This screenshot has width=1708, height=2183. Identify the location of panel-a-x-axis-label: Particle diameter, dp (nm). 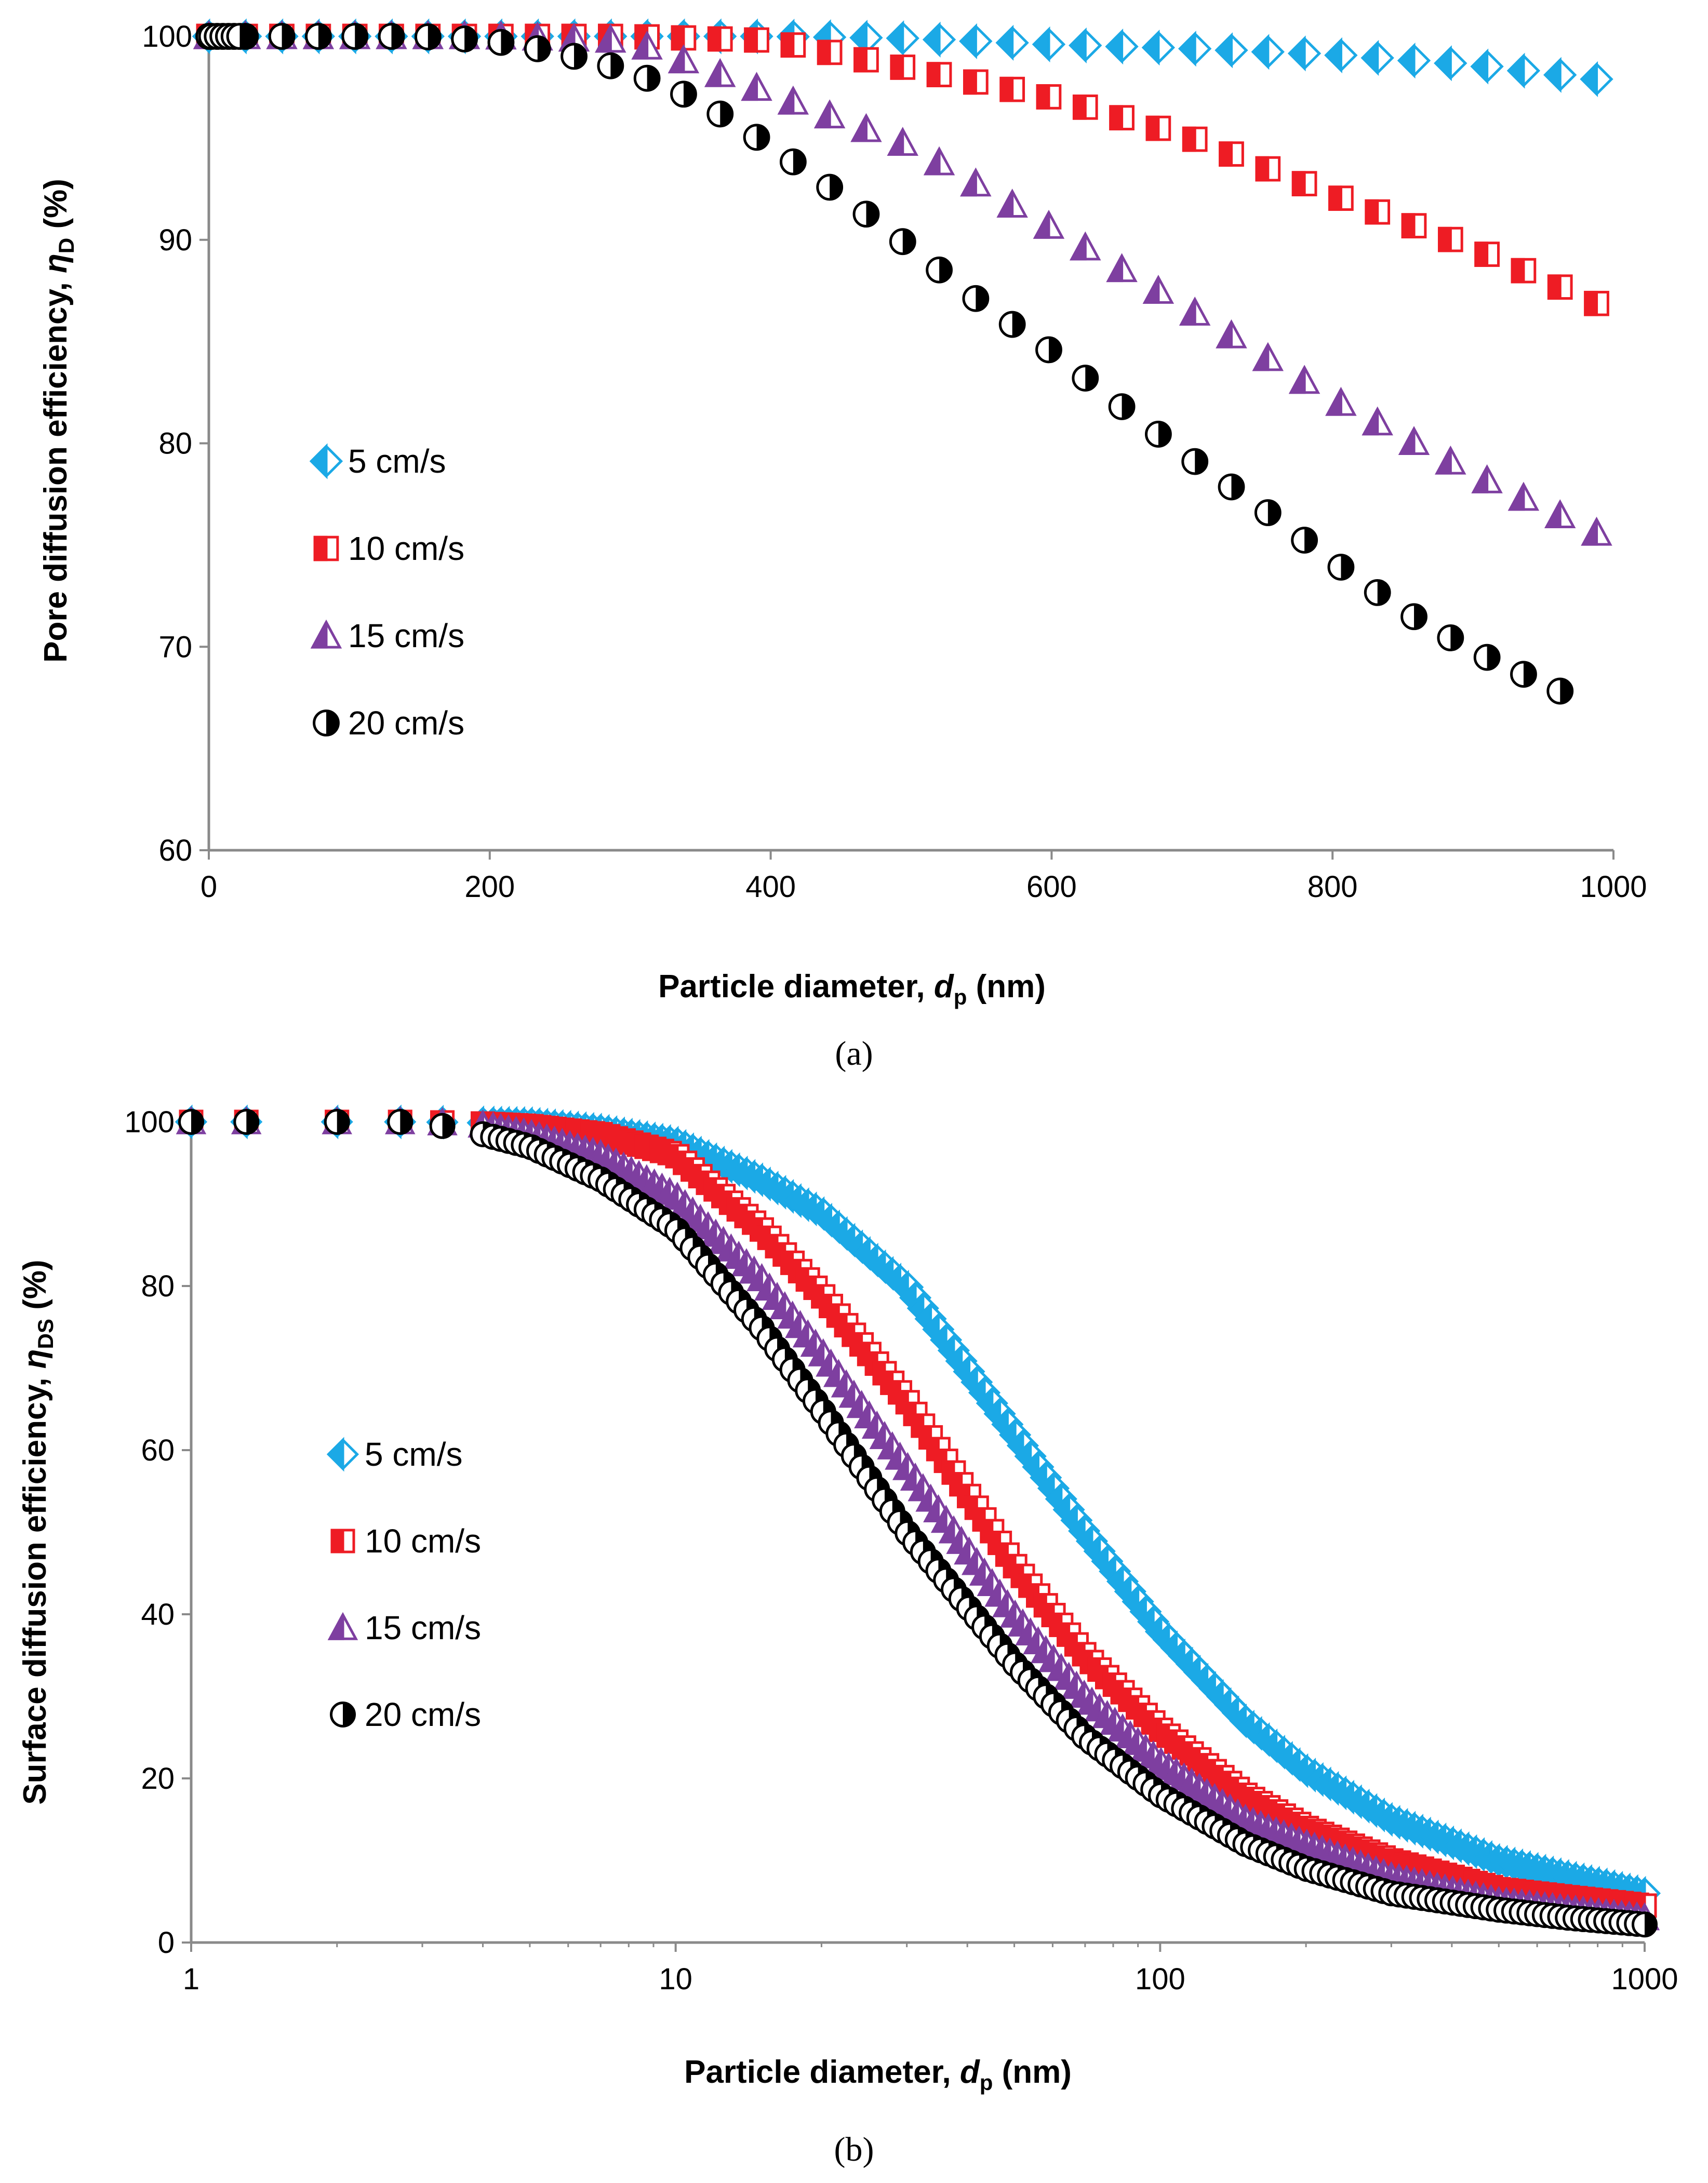
(852, 989).